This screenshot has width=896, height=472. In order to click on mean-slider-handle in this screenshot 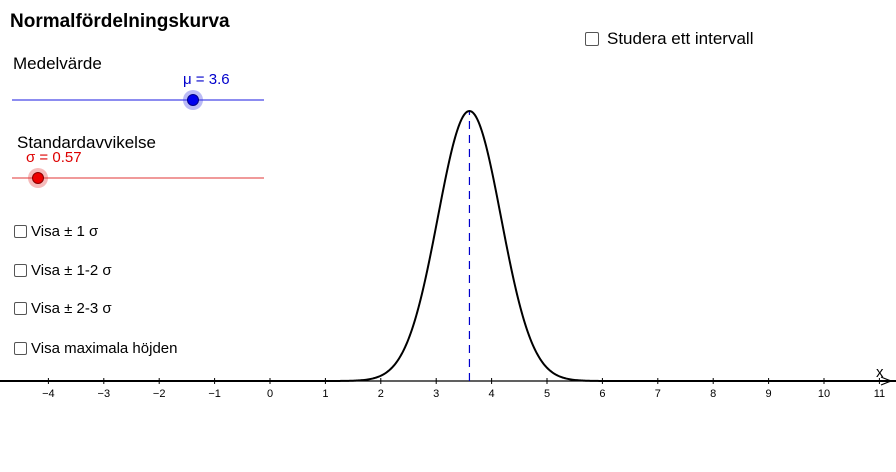, I will do `click(193, 100)`.